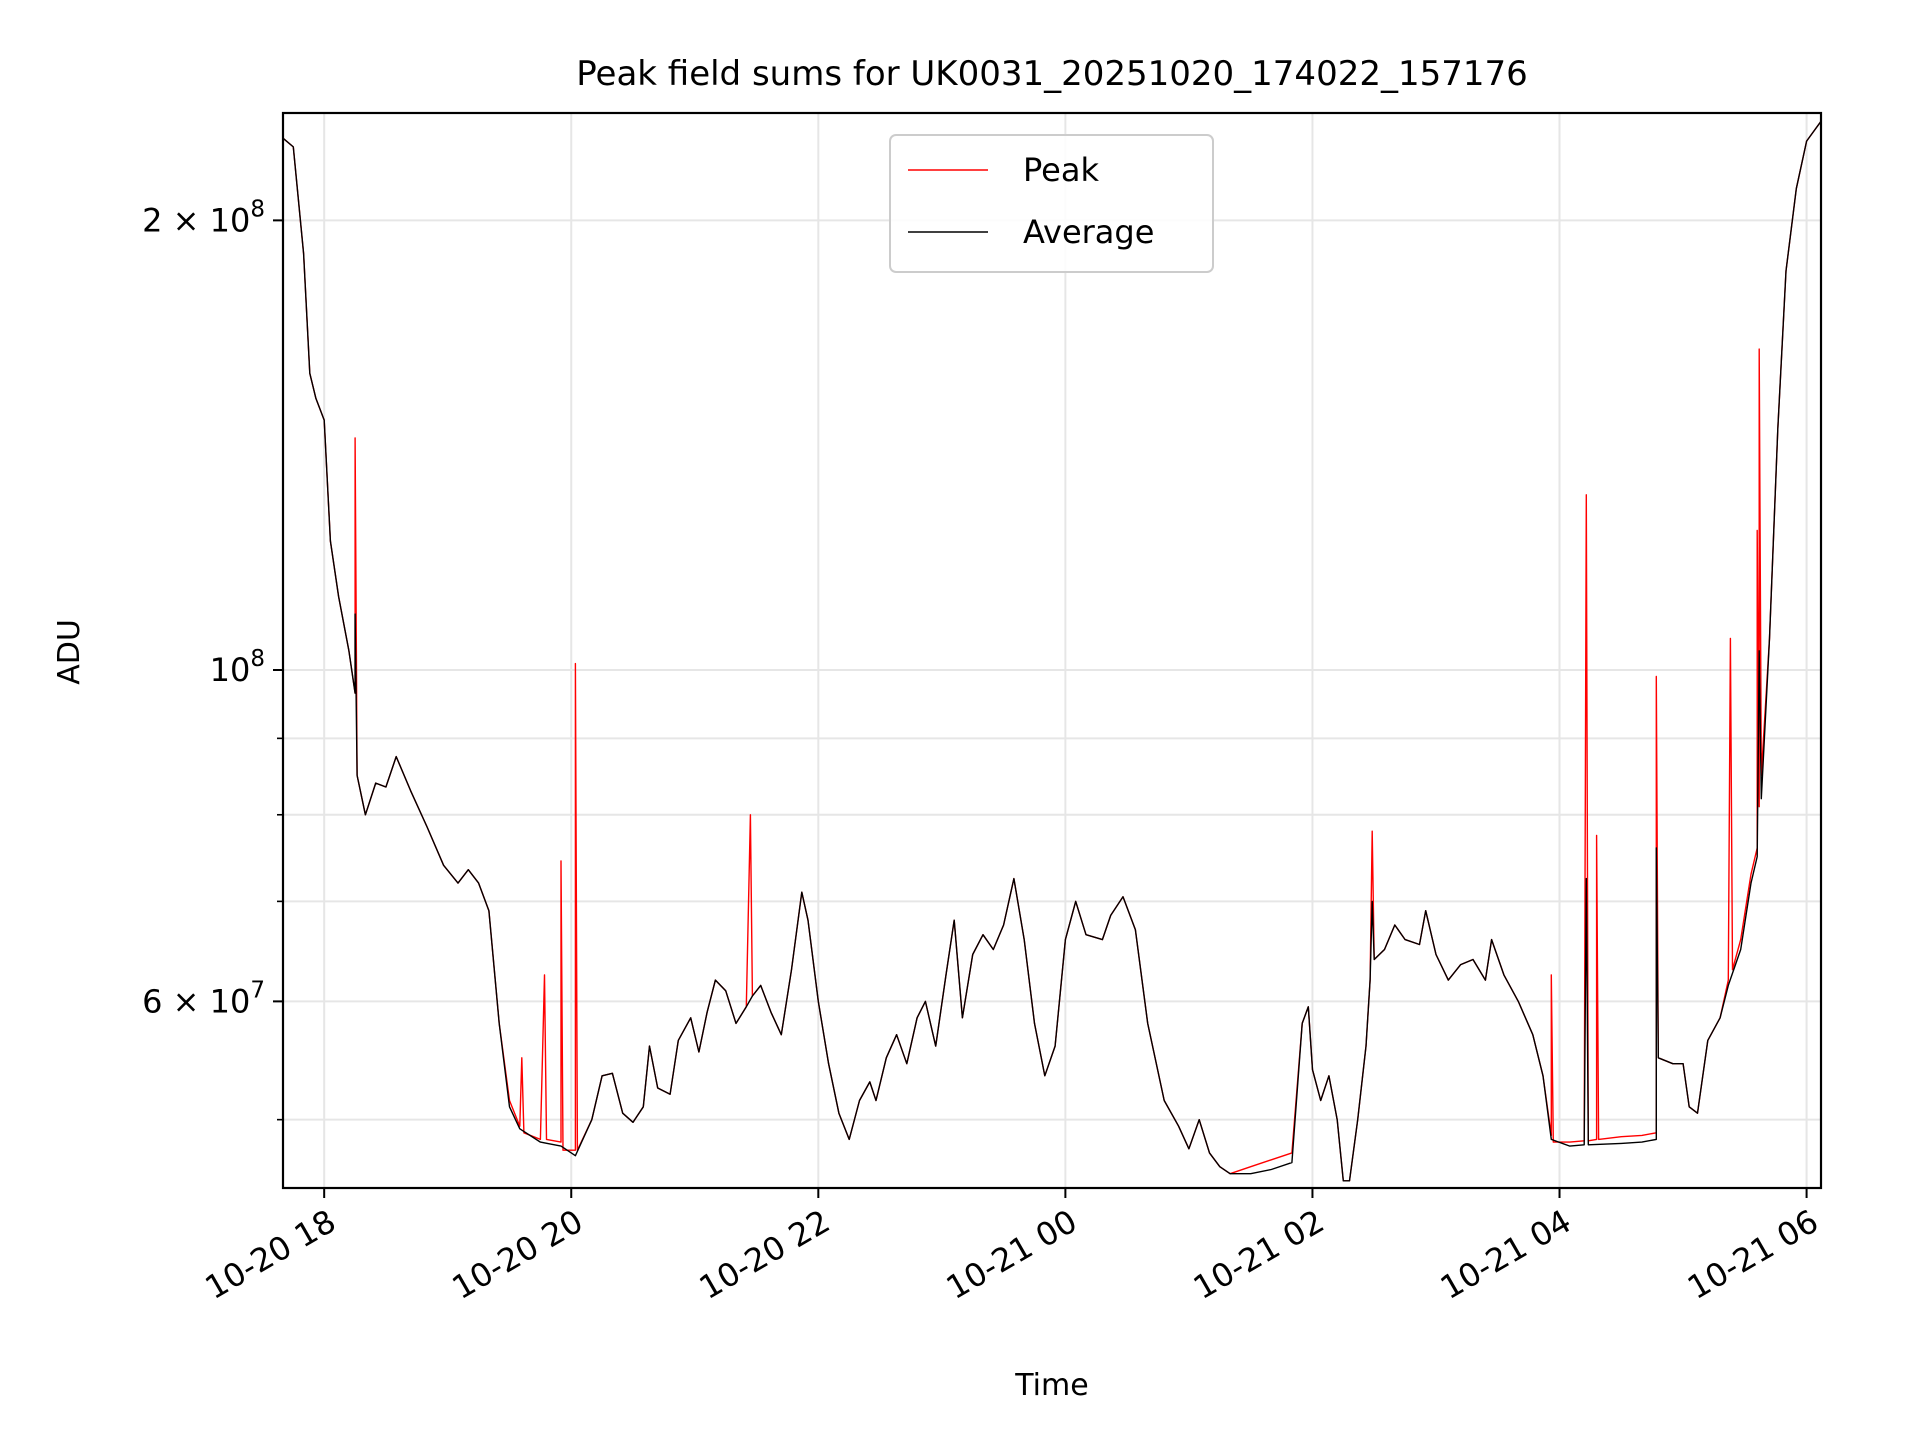  I want to click on y-tick-label: 6 × 107, so click(203, 998).